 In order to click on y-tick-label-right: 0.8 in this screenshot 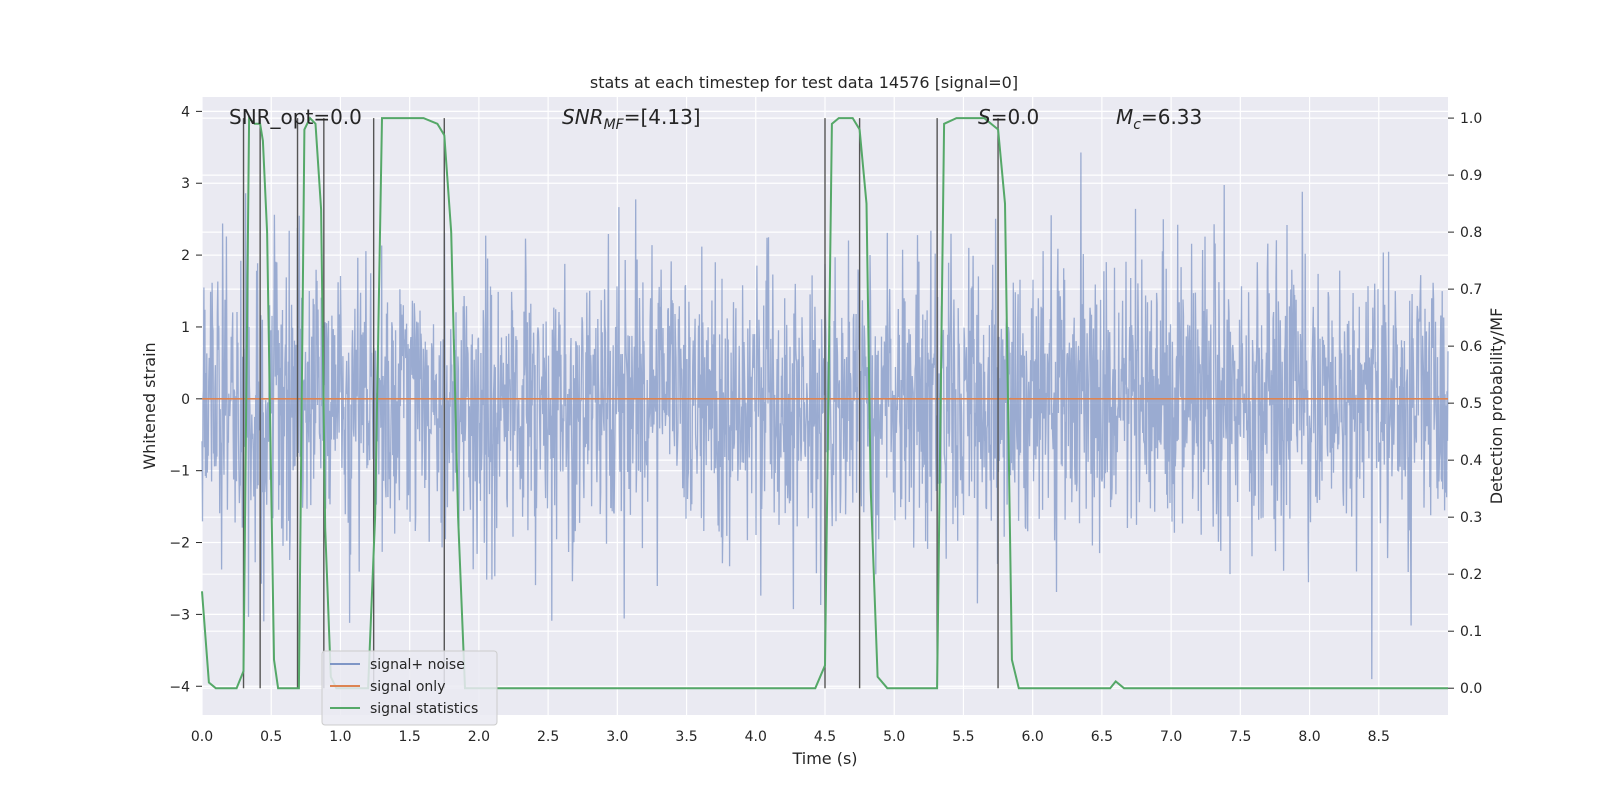, I will do `click(1471, 233)`.